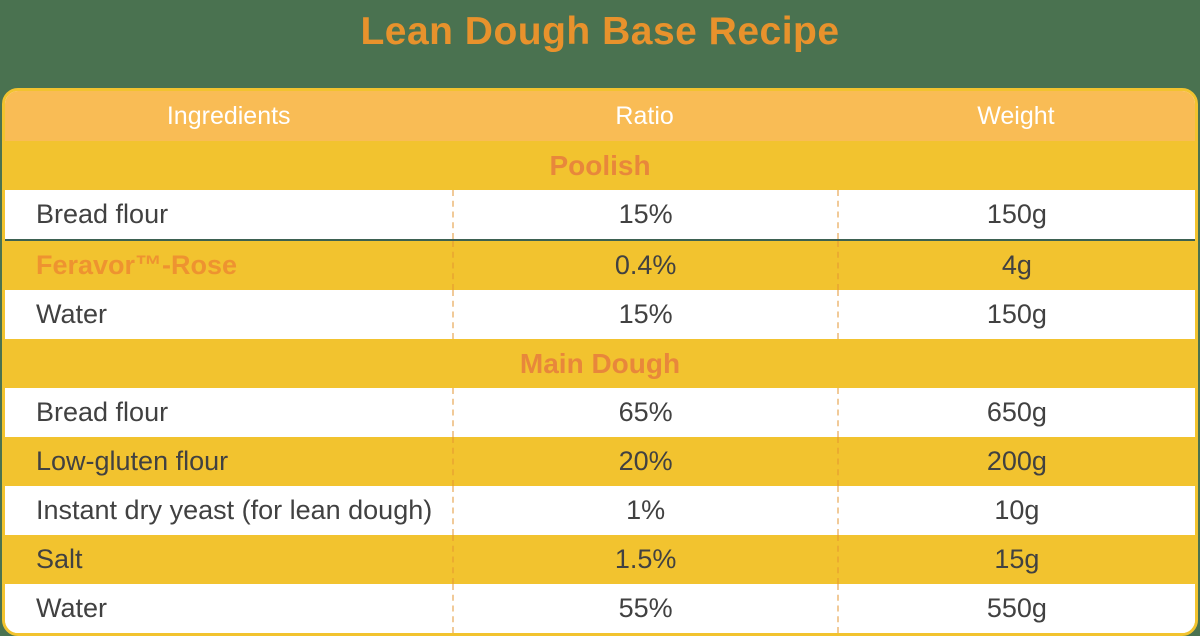 The image size is (1200, 636). I want to click on table-row: Bread flour 15% 150g, so click(600, 214).